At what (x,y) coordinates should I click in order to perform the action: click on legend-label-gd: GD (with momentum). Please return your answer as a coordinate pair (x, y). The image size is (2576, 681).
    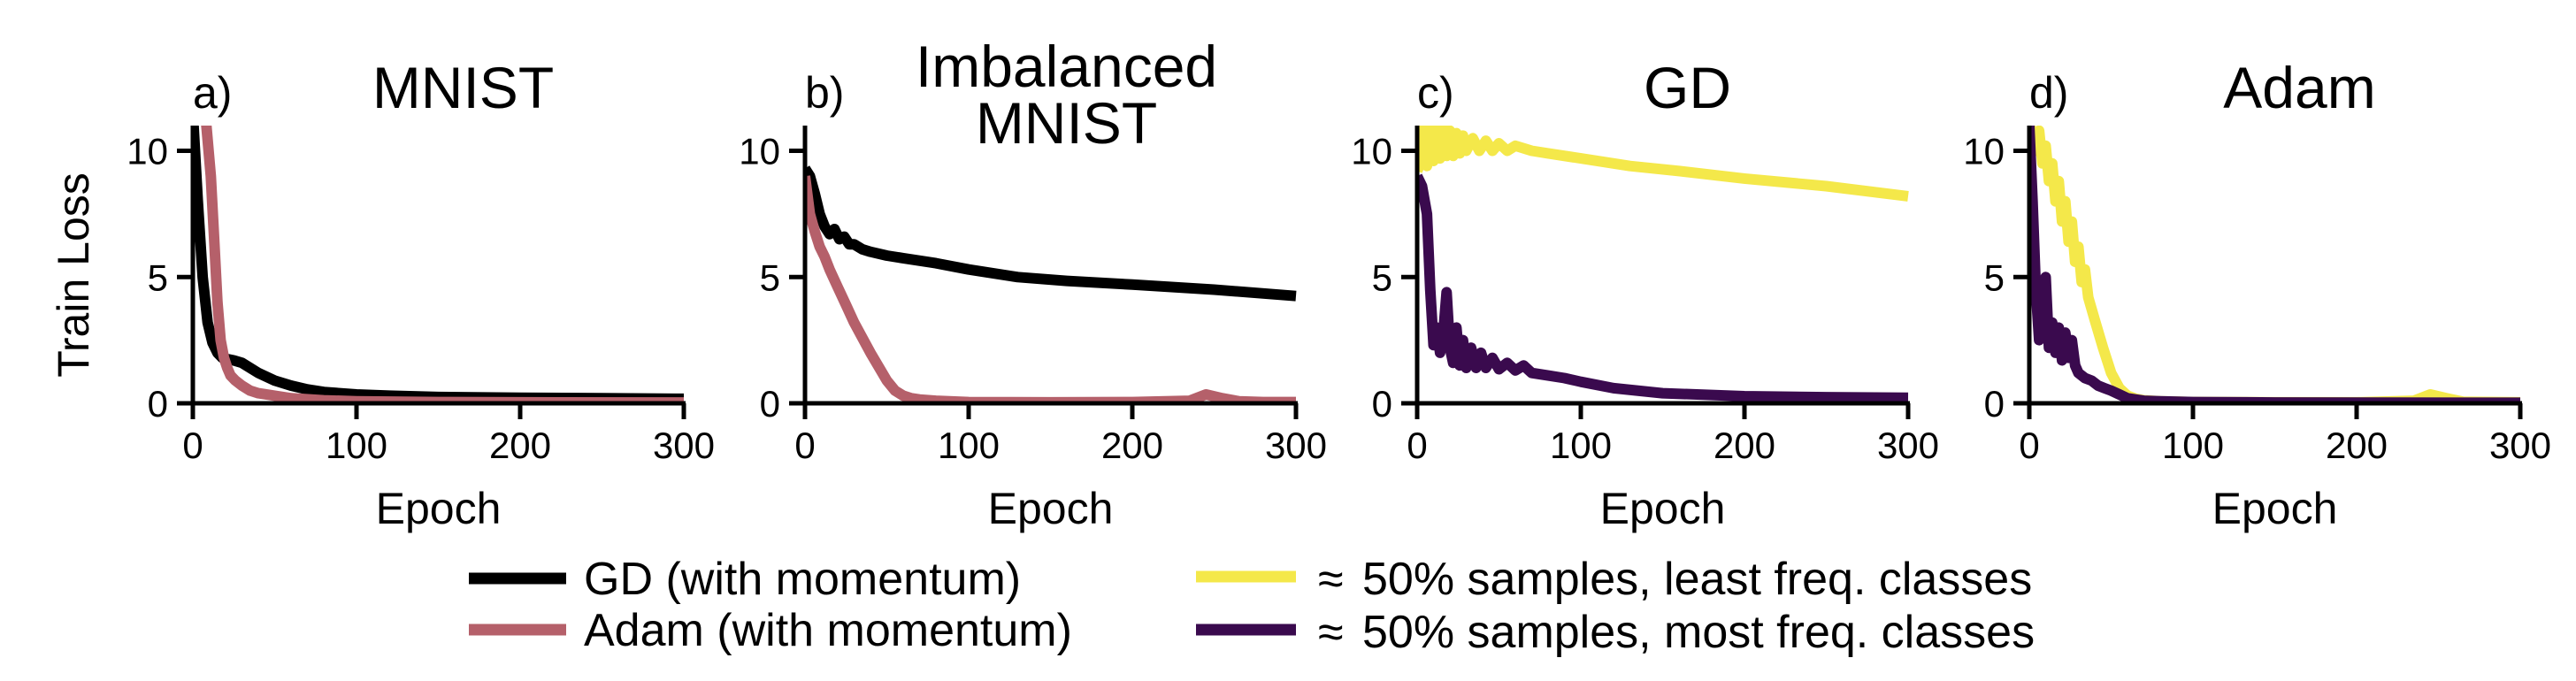
    Looking at the image, I should click on (802, 579).